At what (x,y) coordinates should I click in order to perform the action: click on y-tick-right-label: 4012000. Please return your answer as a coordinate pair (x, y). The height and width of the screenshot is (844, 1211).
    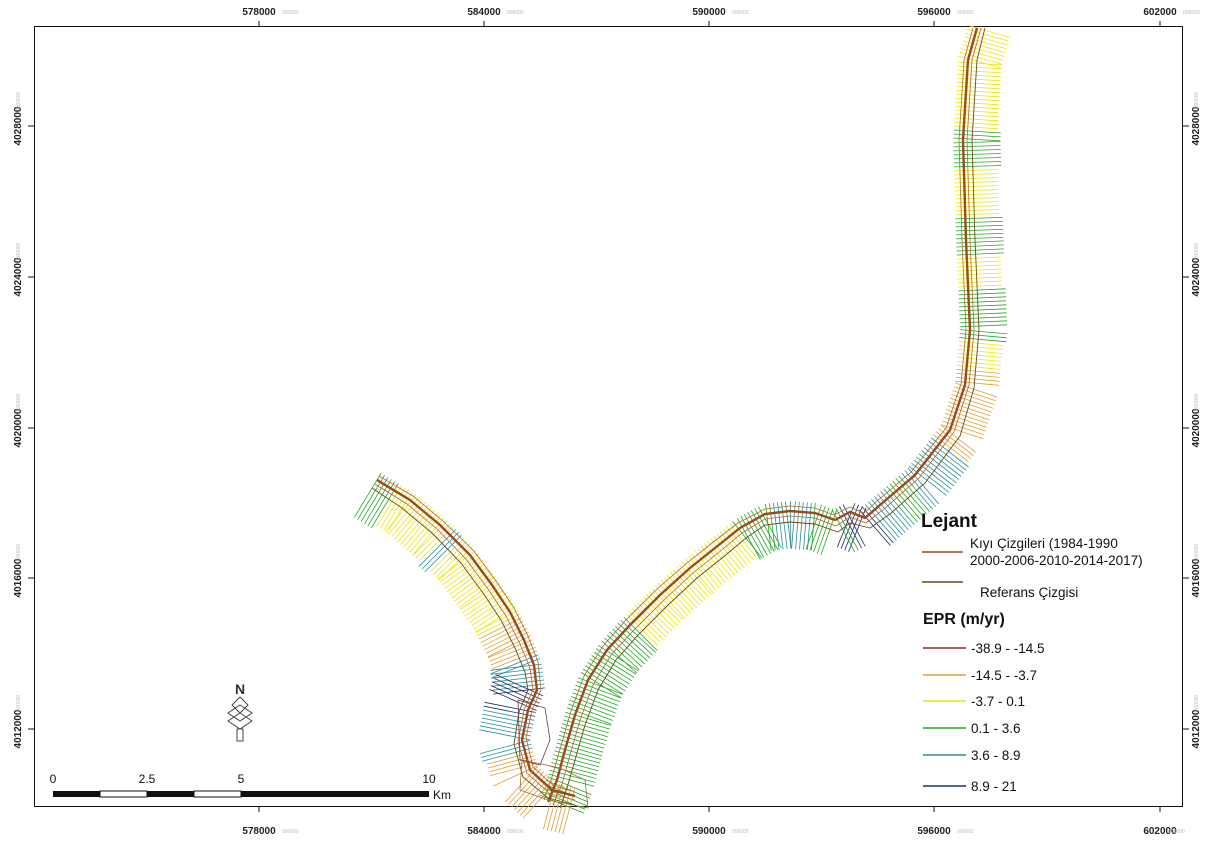
    Looking at the image, I should click on (1196, 728).